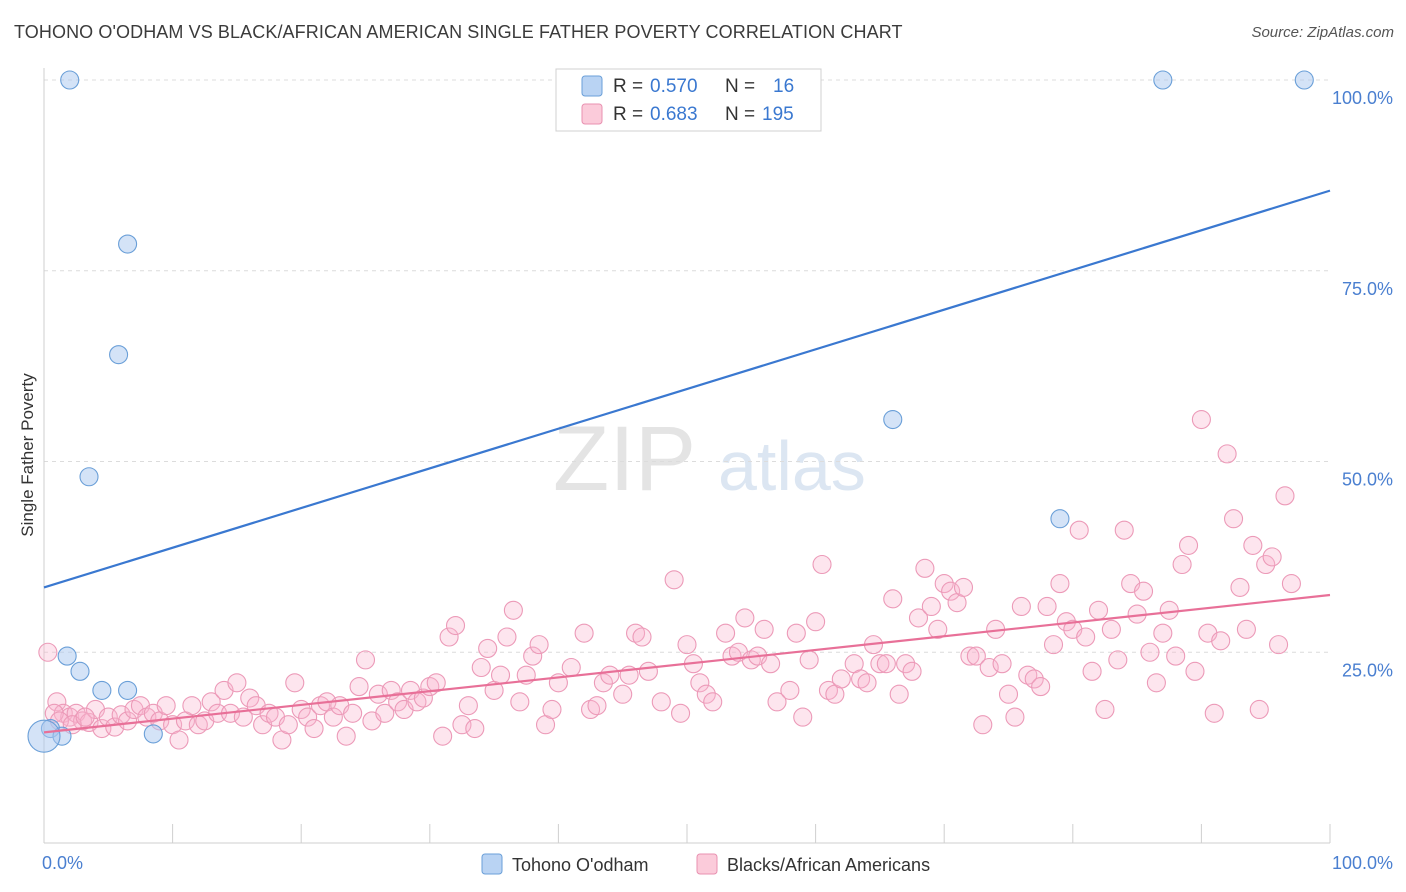 The height and width of the screenshot is (892, 1406). What do you see at coordinates (778, 114) in the screenshot?
I see `legend-n-value-blacks: 195` at bounding box center [778, 114].